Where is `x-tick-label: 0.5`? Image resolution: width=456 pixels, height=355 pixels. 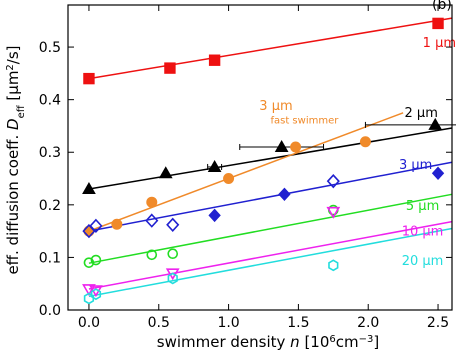
x-tick-label: 0.5 is located at coordinates (159, 323).